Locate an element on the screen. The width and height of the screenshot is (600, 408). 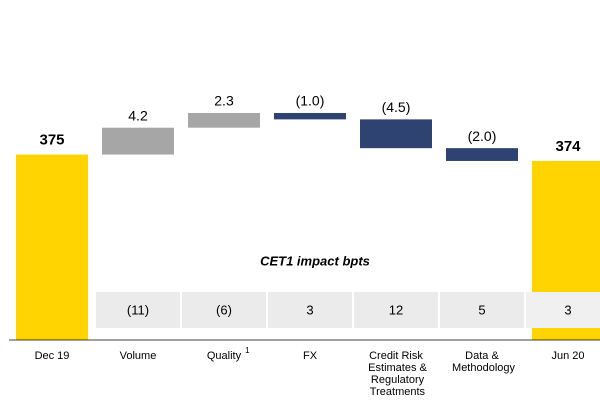
footnote-marker: 1 is located at coordinates (247, 350).